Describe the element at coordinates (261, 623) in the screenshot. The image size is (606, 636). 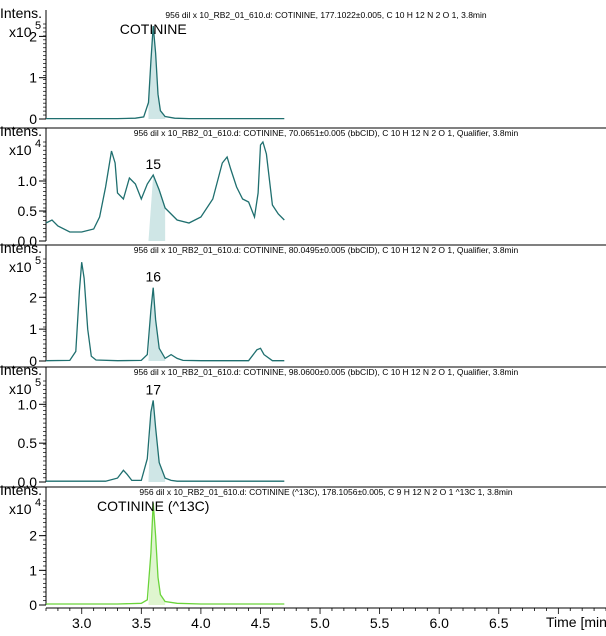
I see `x-tick-label: 4.5` at that location.